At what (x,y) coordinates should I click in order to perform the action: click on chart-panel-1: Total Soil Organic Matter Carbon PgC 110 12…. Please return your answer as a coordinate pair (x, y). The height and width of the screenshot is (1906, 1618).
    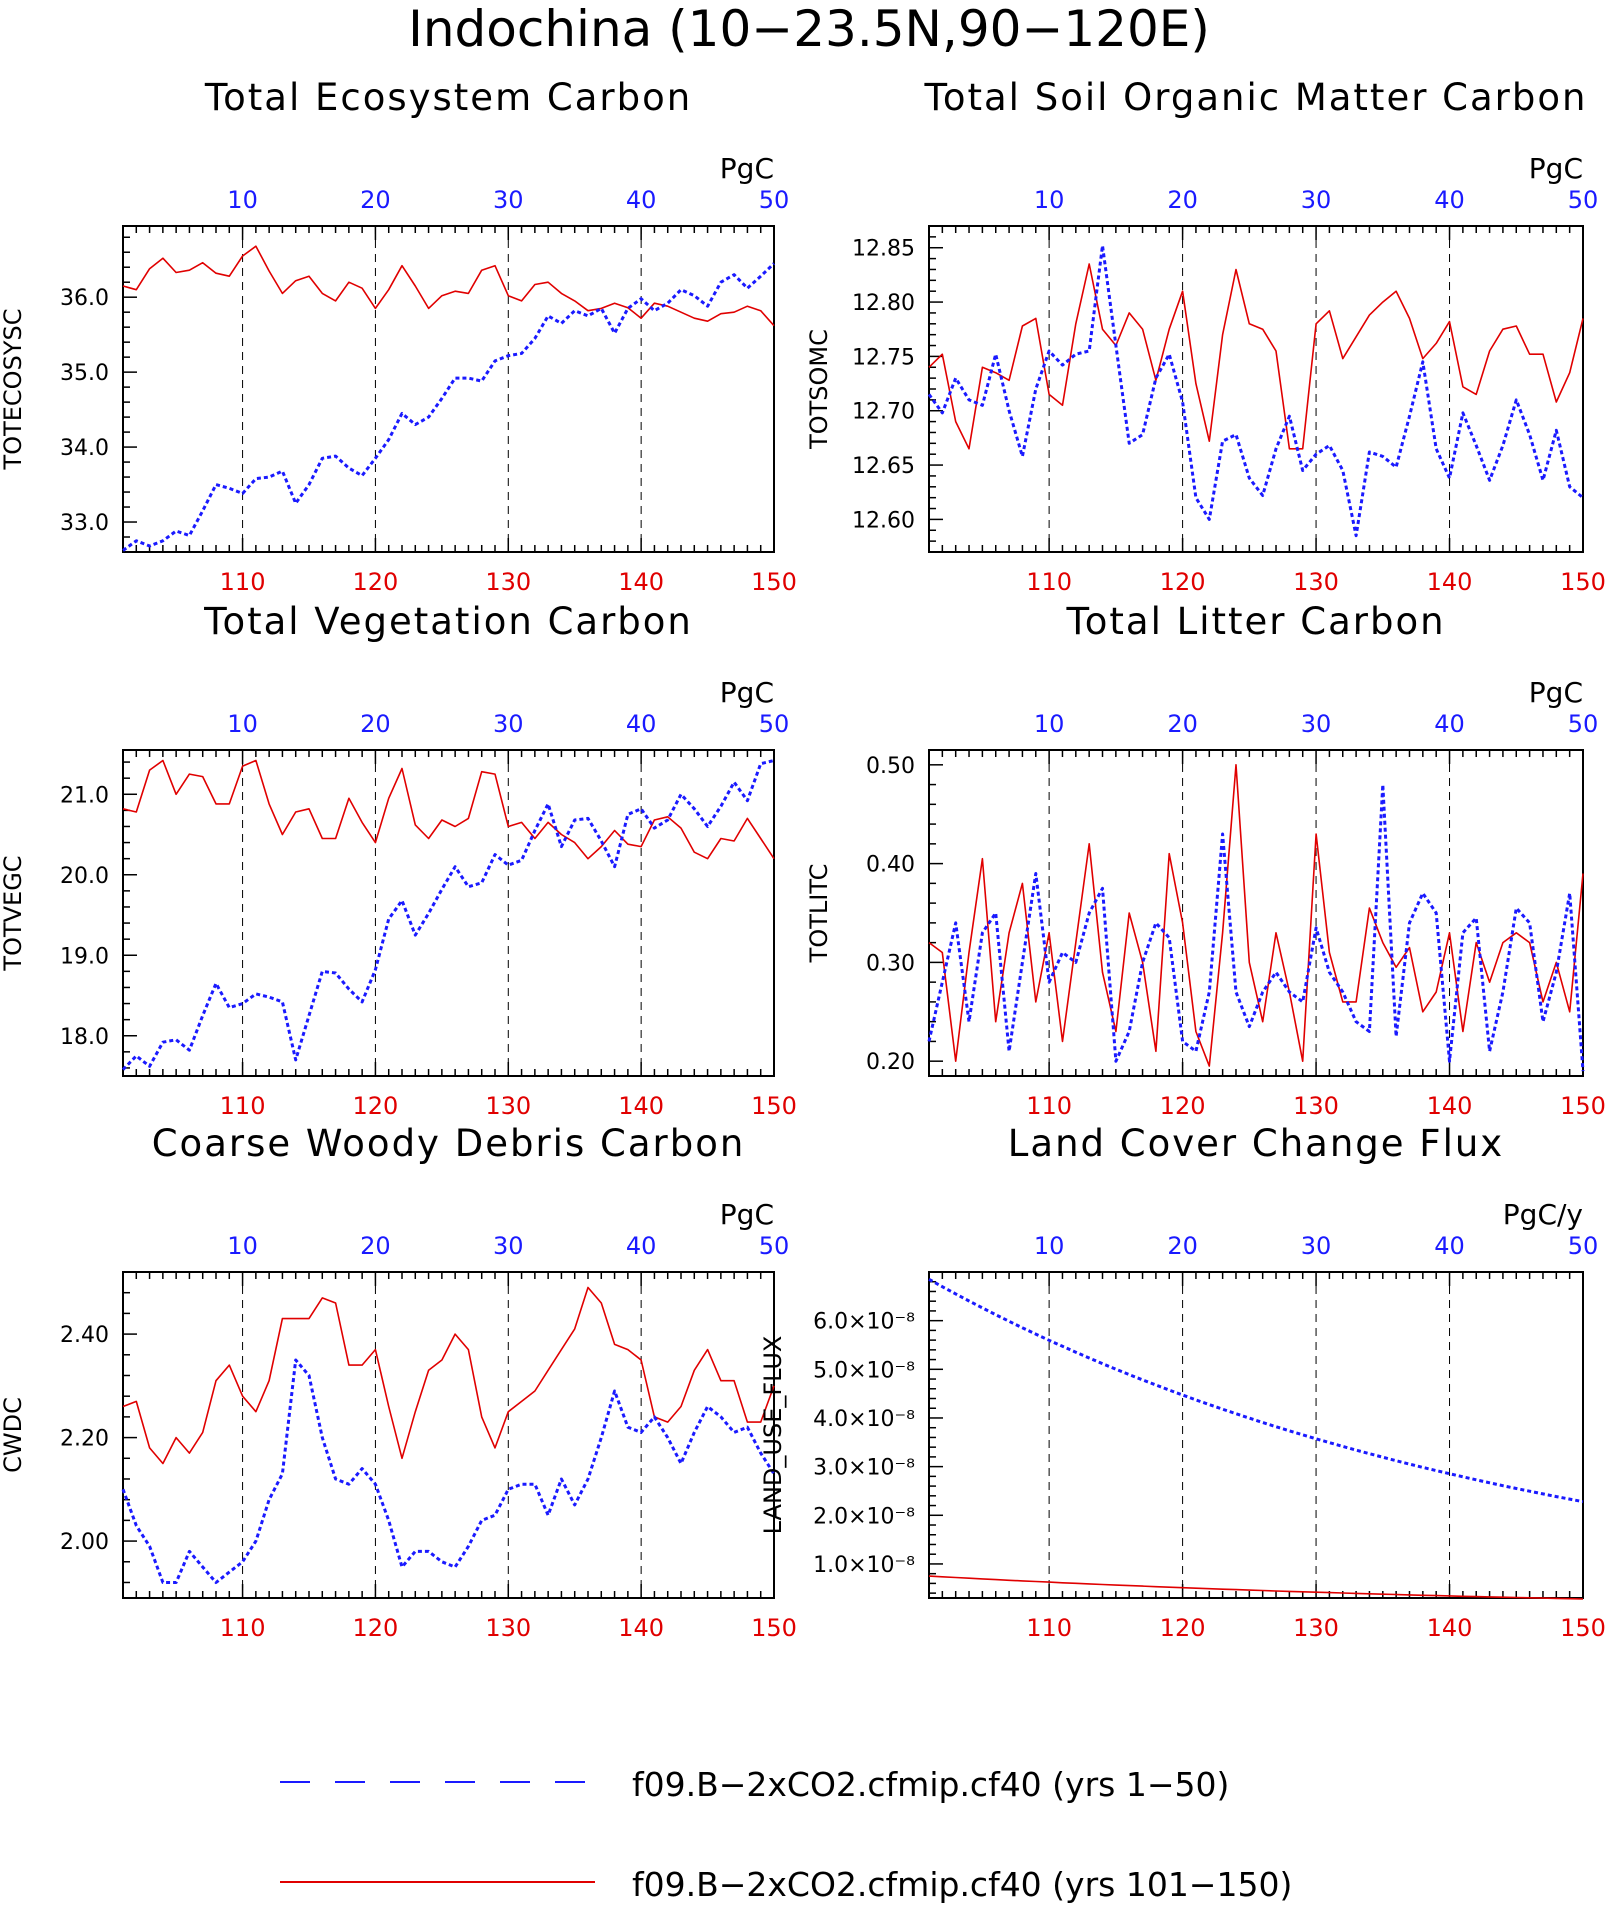
    Looking at the image, I should click on (1205, 336).